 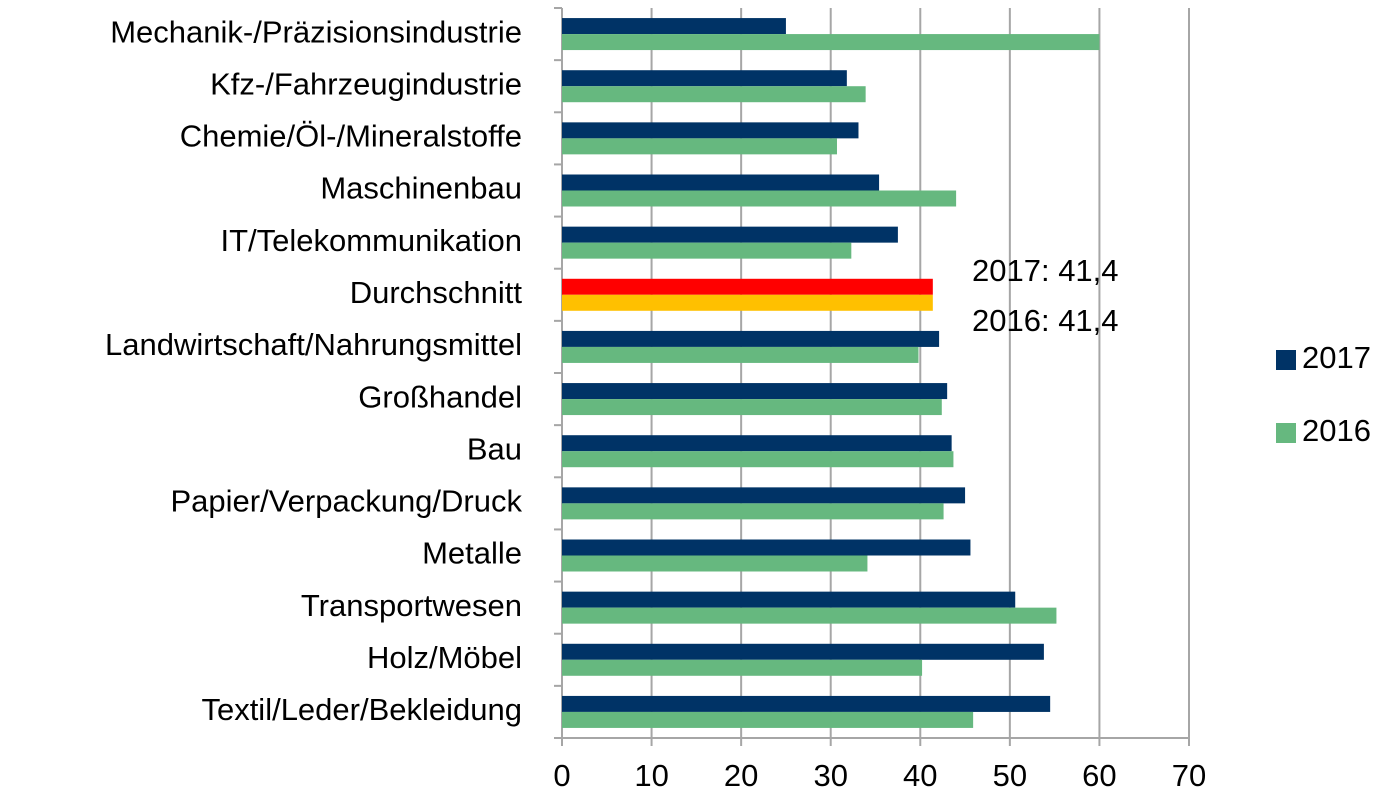 What do you see at coordinates (1099, 775) in the screenshot?
I see `x-tick-label: 60` at bounding box center [1099, 775].